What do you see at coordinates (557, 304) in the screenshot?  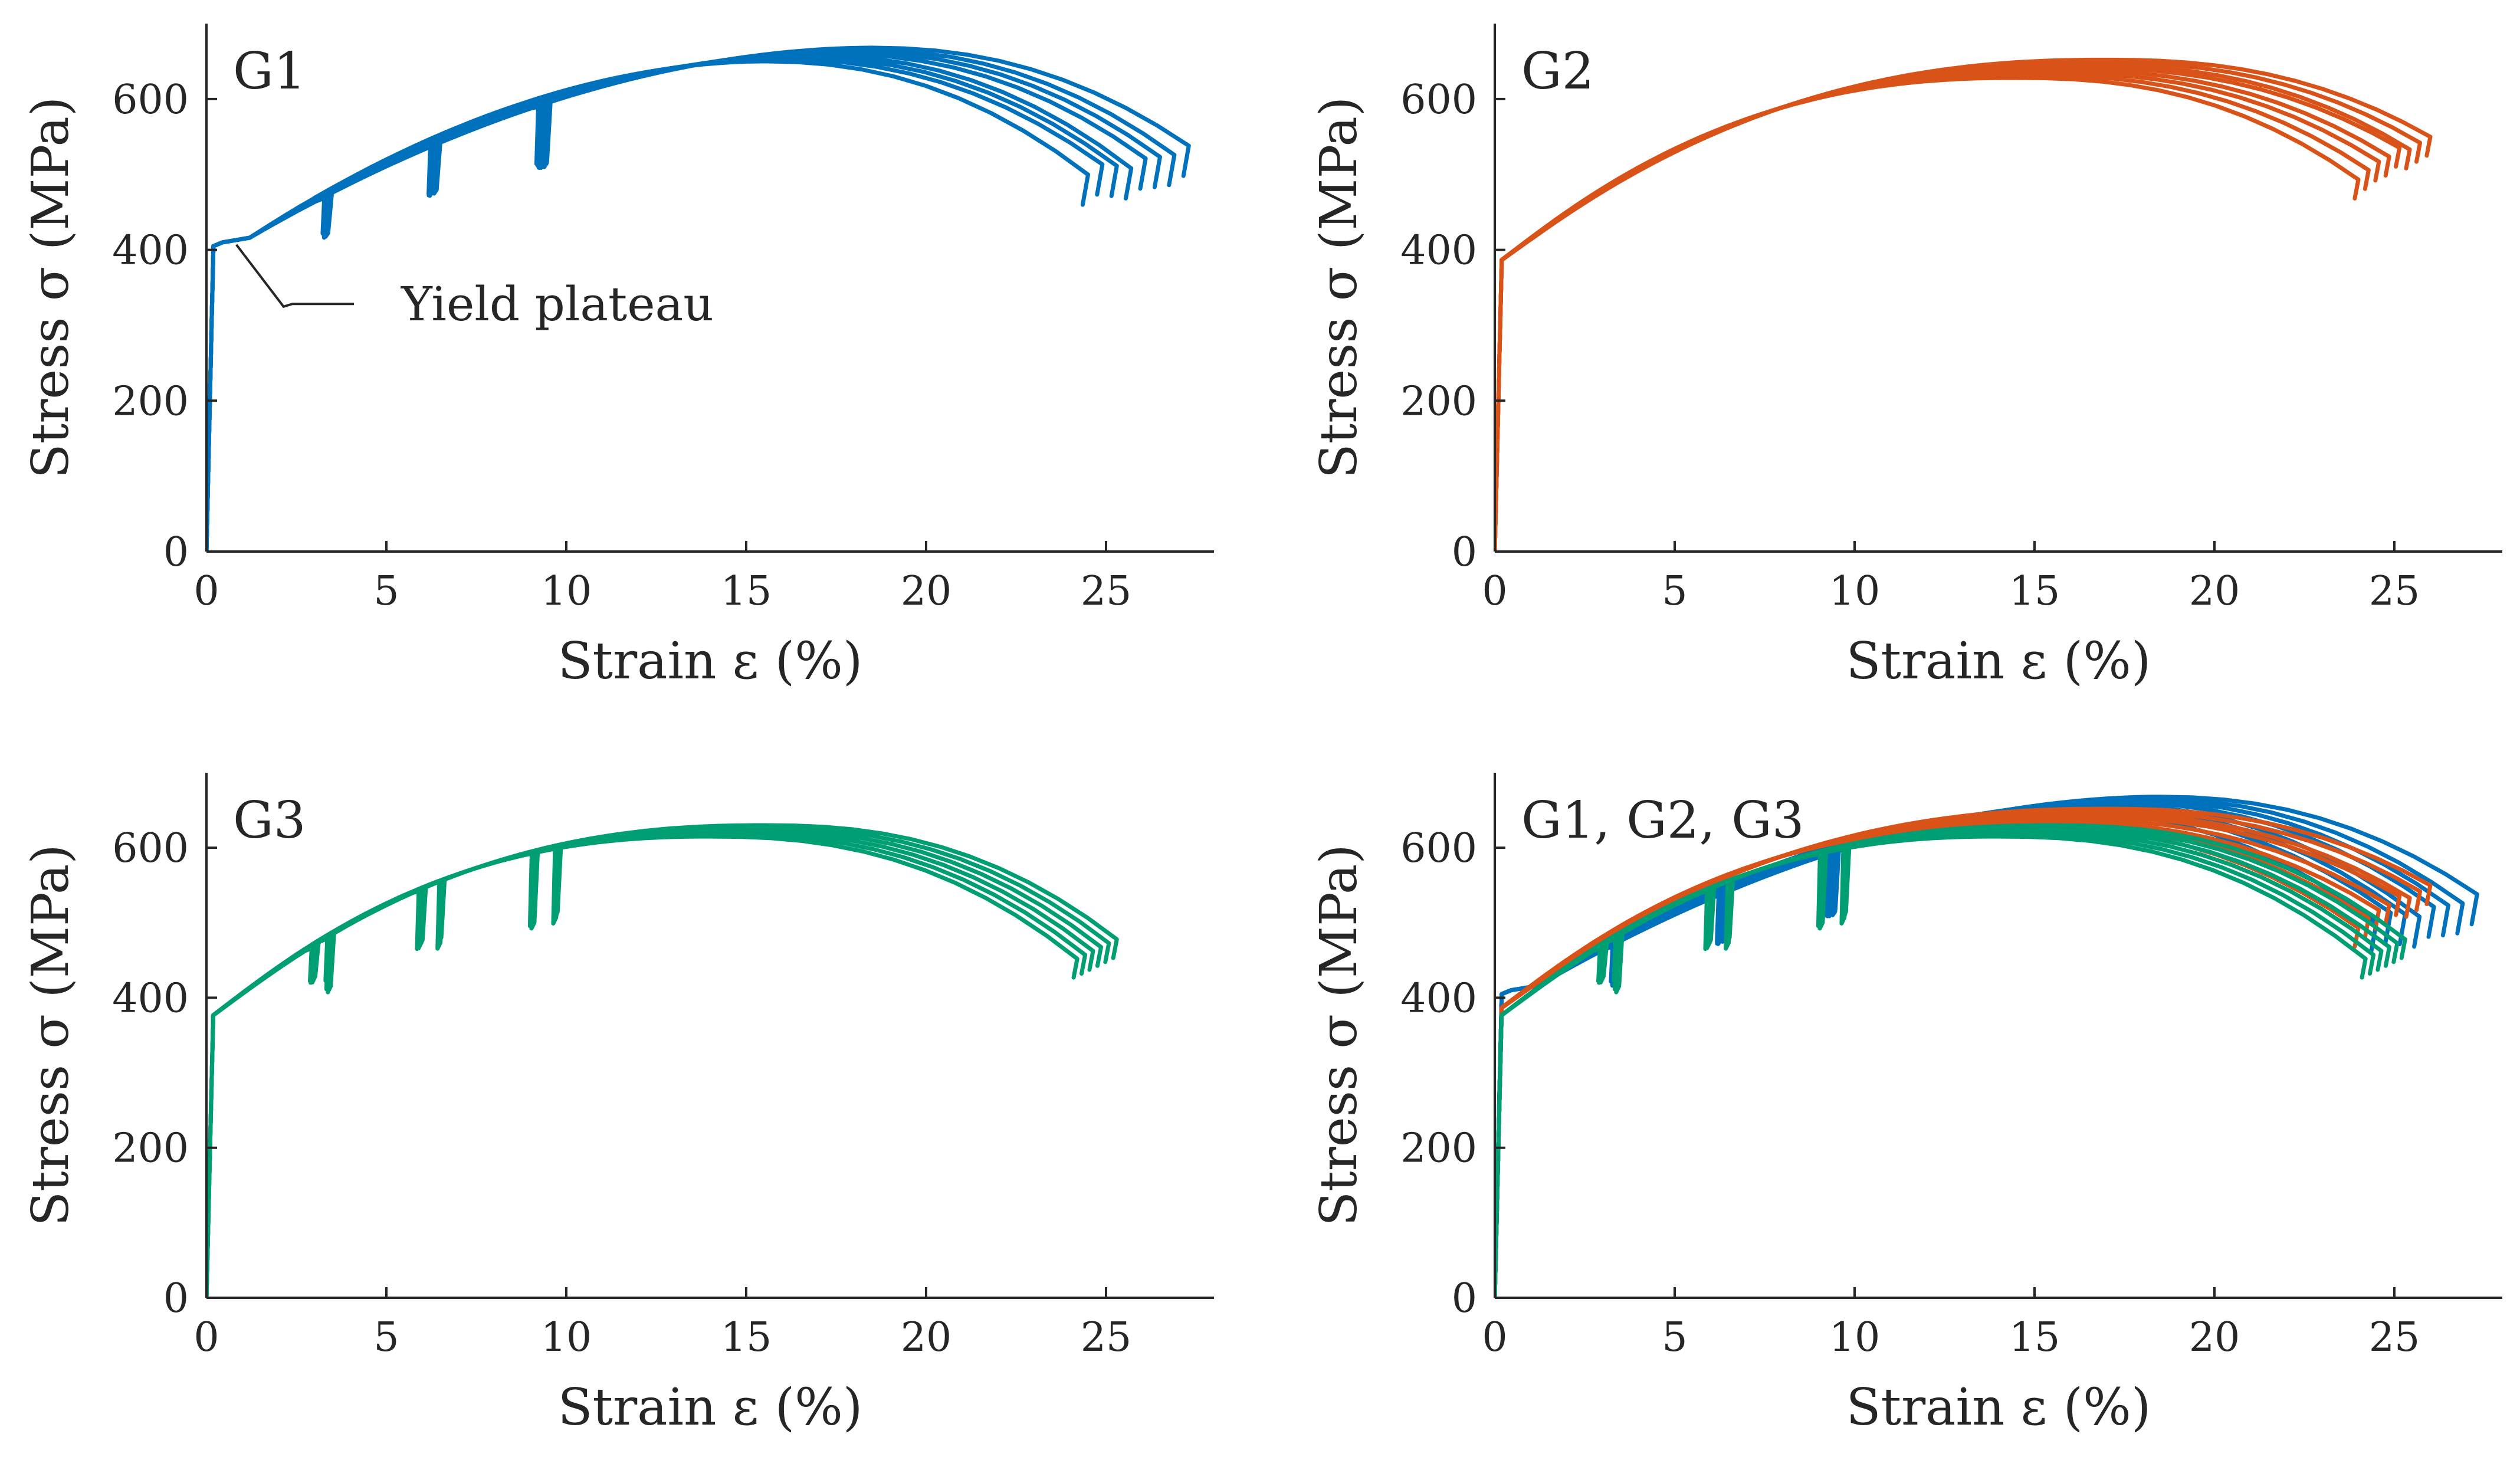 I see `annotation-yield-plateau: Yield plateau` at bounding box center [557, 304].